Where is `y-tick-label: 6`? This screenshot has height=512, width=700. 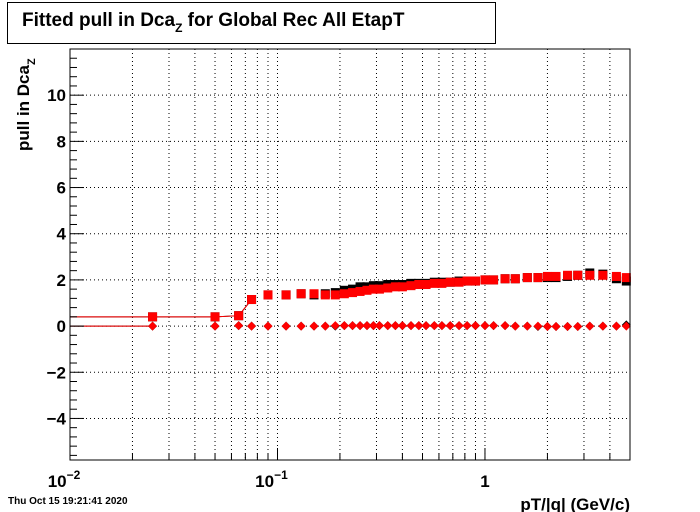 y-tick-label: 6 is located at coordinates (61, 188).